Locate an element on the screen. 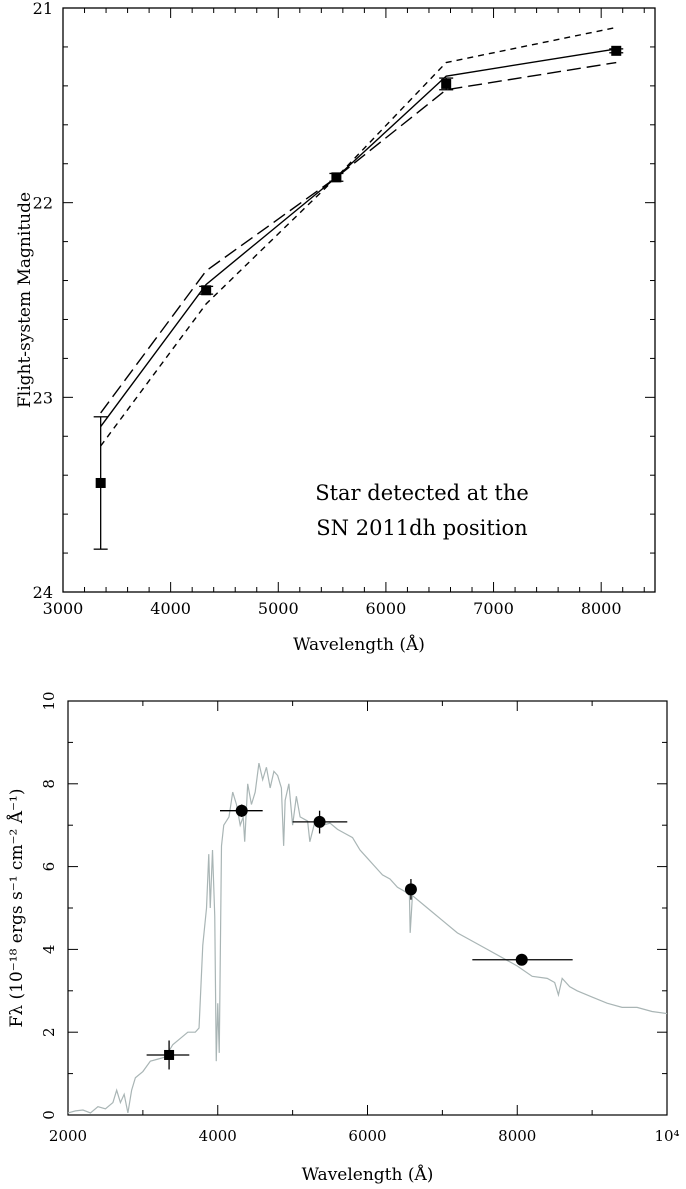  data-point-square is located at coordinates (169, 1054).